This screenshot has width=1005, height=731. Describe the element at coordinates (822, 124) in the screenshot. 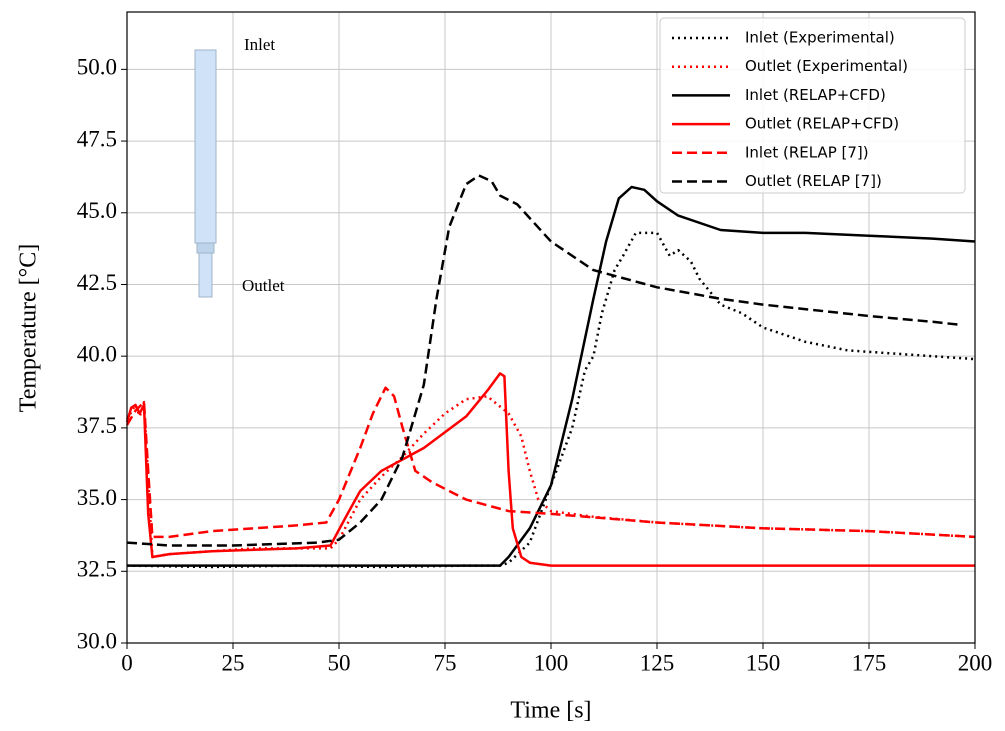

I see `legend-label: Outlet (RELAP+CFD)` at that location.